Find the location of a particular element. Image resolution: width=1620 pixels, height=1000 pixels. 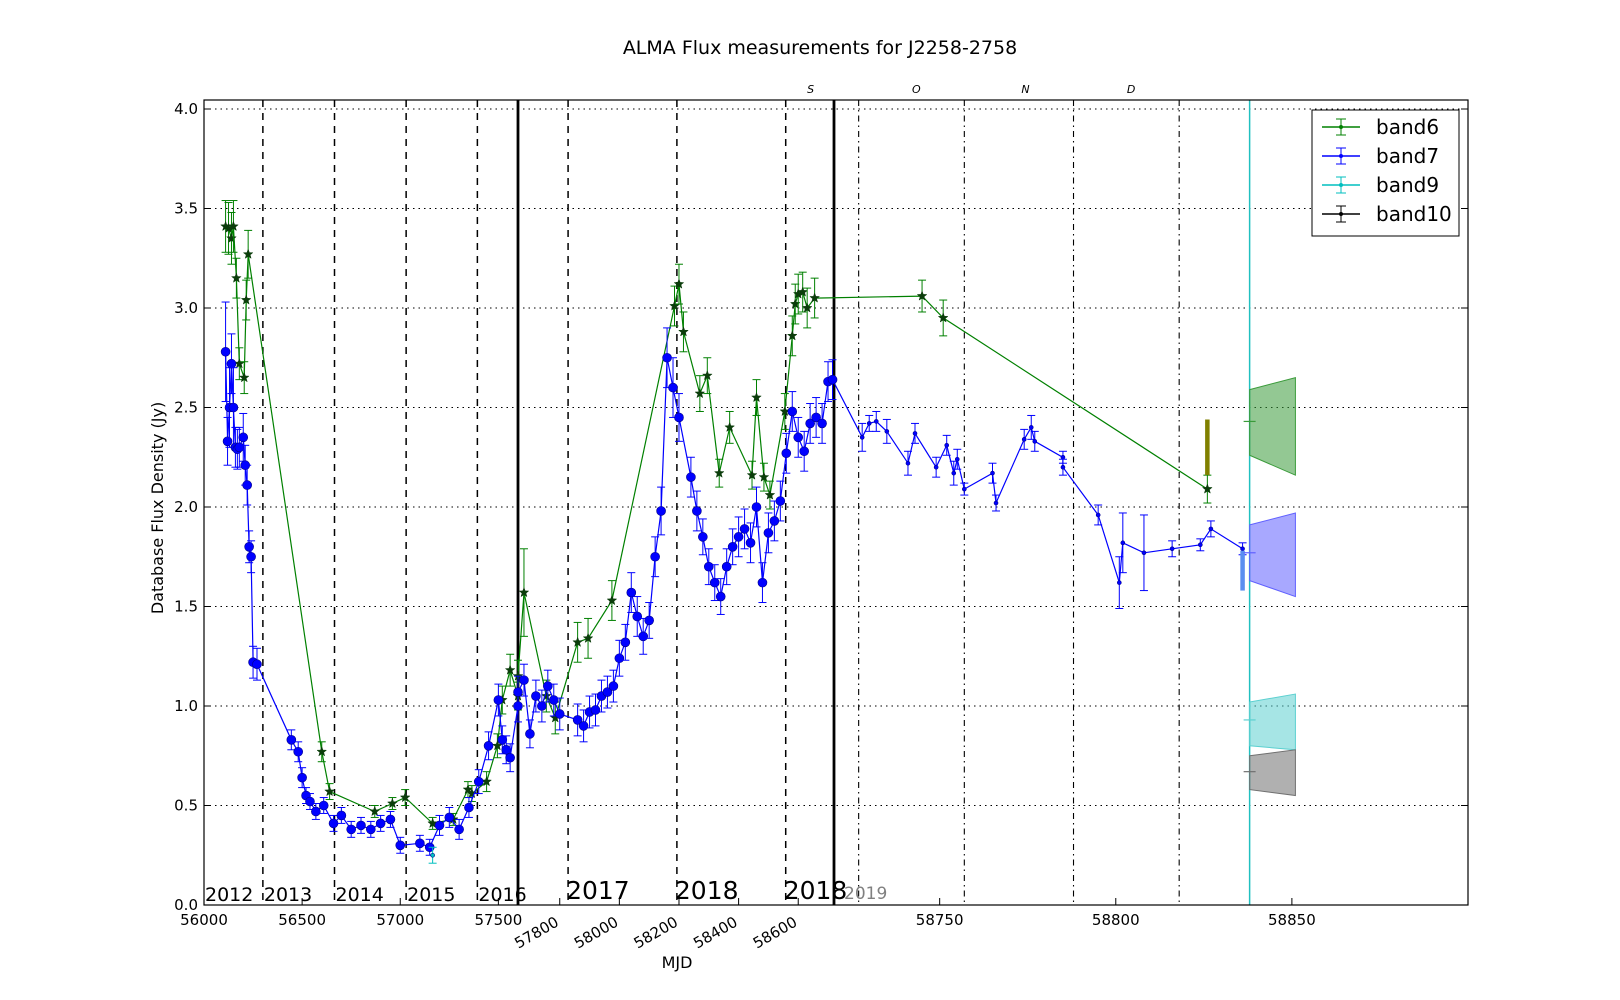

predictions is located at coordinates (1269, 587).